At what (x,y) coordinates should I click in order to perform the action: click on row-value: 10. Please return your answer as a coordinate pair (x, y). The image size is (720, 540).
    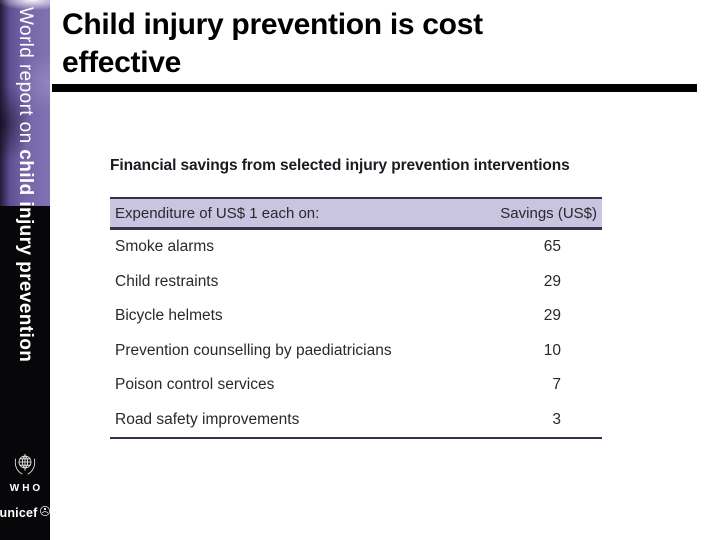
    Looking at the image, I should click on (552, 350).